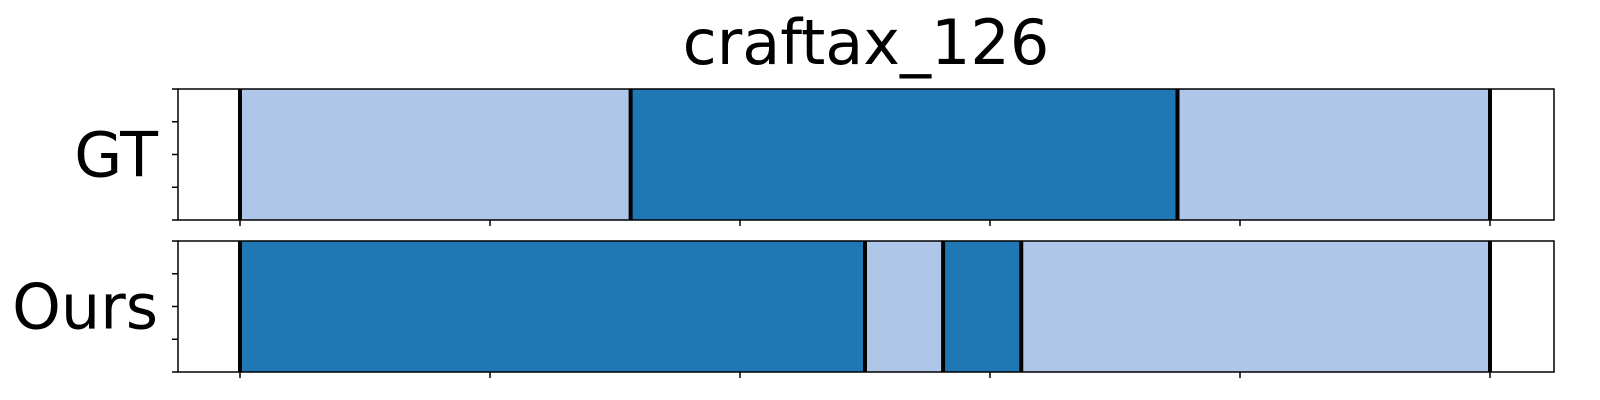 The width and height of the screenshot is (1600, 400). Describe the element at coordinates (116, 155) in the screenshot. I see `row-gt-label: GT` at that location.